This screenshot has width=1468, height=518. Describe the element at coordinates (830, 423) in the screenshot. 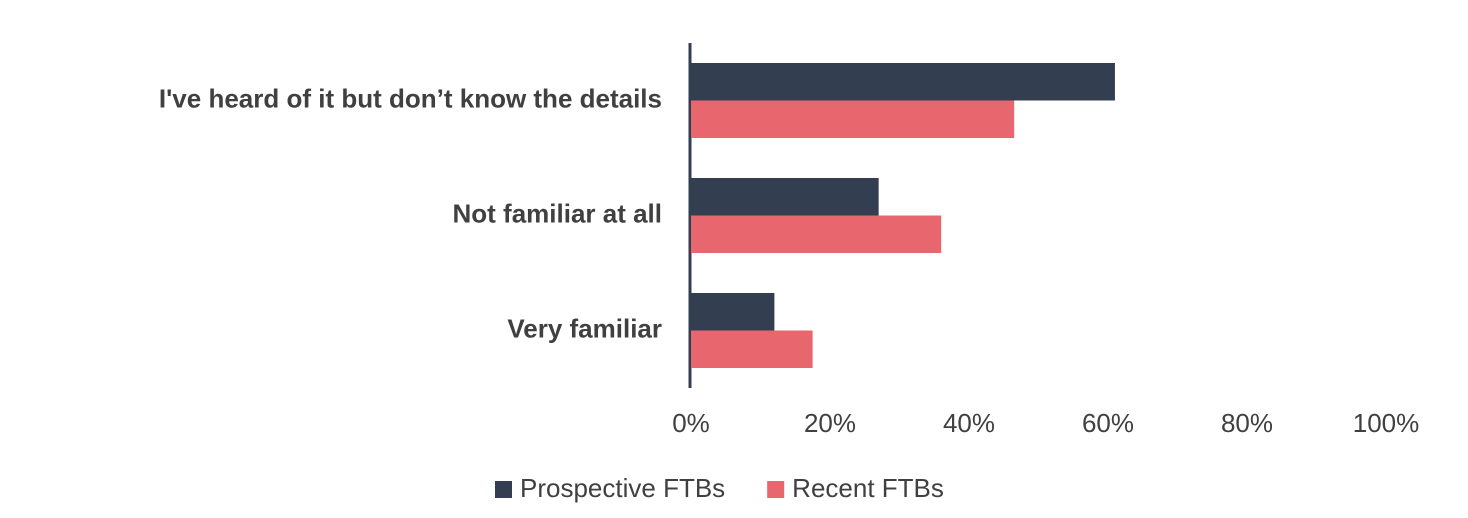

I see `x-tick-label: 20%` at that location.